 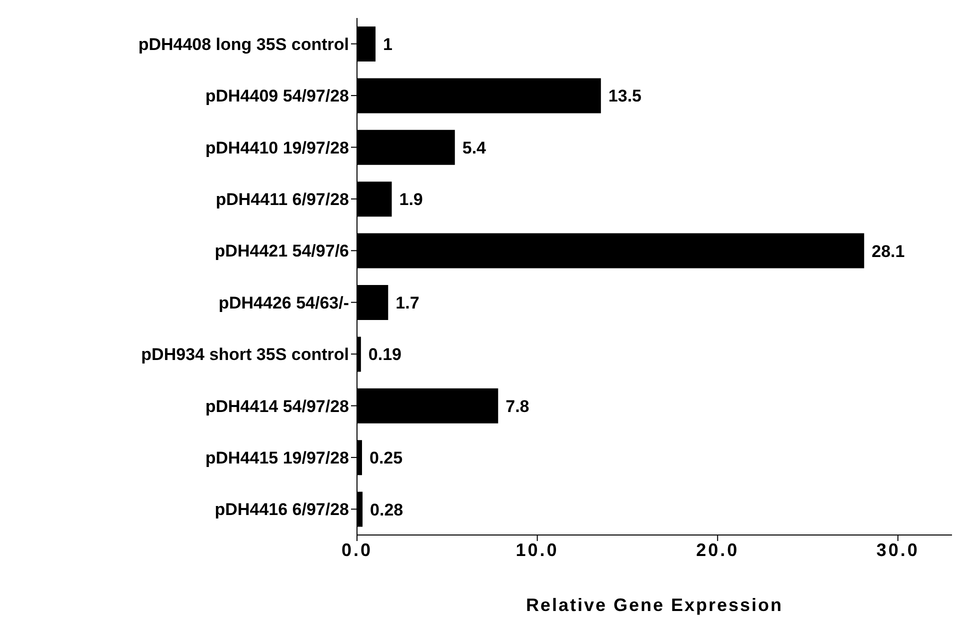 What do you see at coordinates (385, 354) in the screenshot?
I see `data-label: 0.19` at bounding box center [385, 354].